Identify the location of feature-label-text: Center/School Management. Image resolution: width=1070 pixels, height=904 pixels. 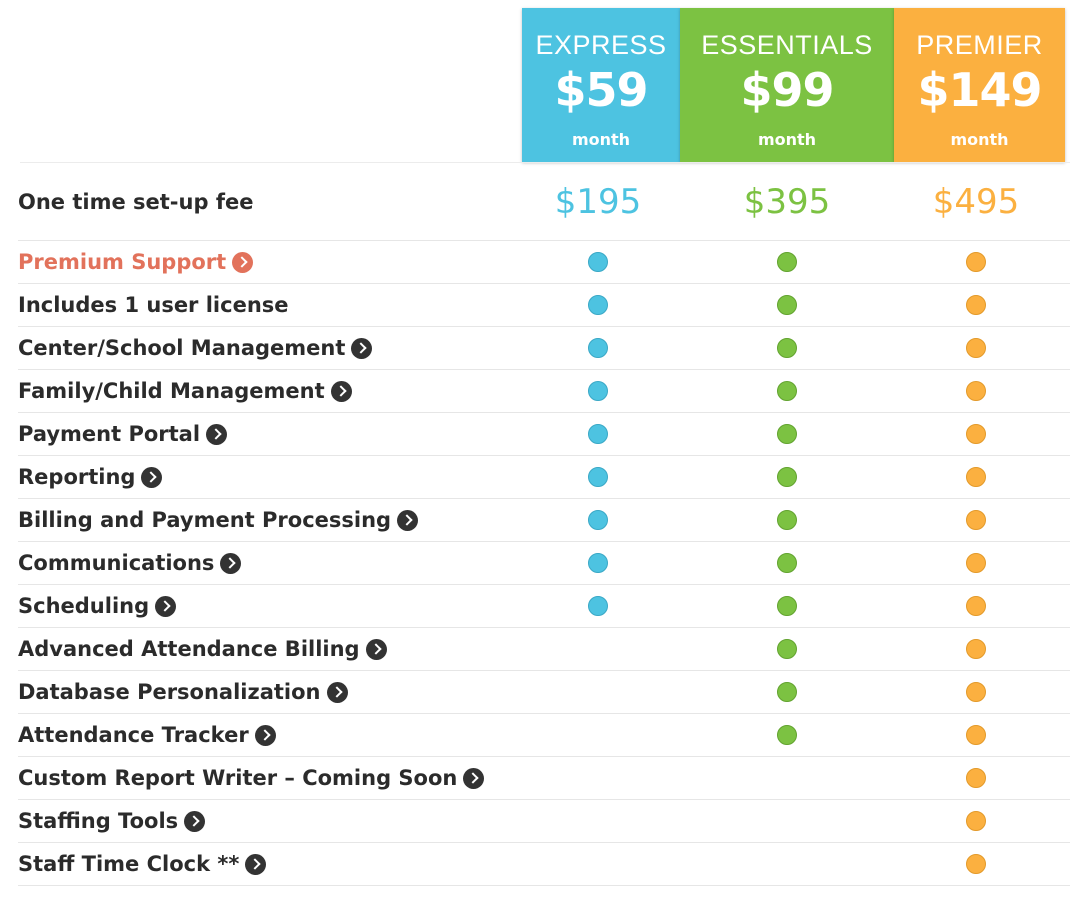
(182, 348).